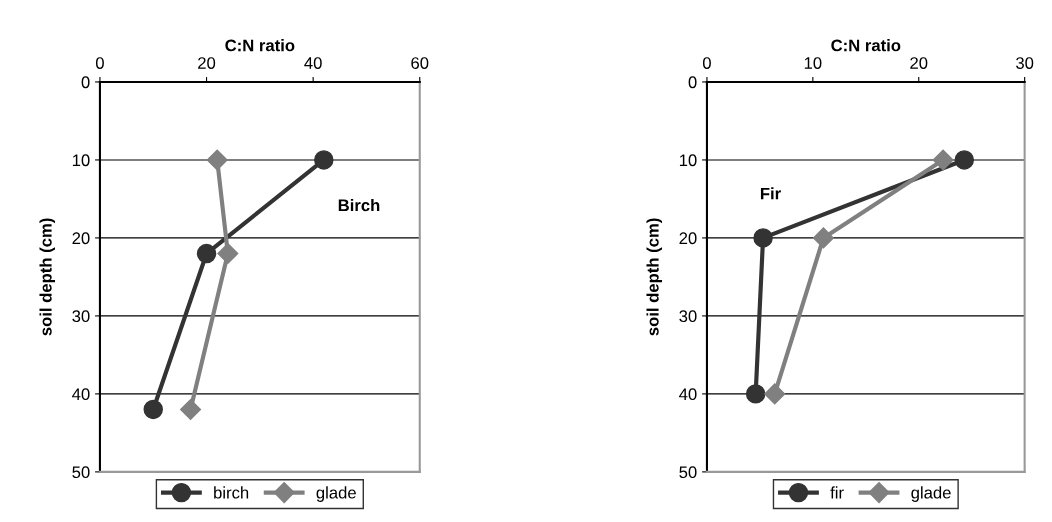 This screenshot has width=1052, height=522. What do you see at coordinates (313, 63) in the screenshot?
I see `x-tick-label: 40` at bounding box center [313, 63].